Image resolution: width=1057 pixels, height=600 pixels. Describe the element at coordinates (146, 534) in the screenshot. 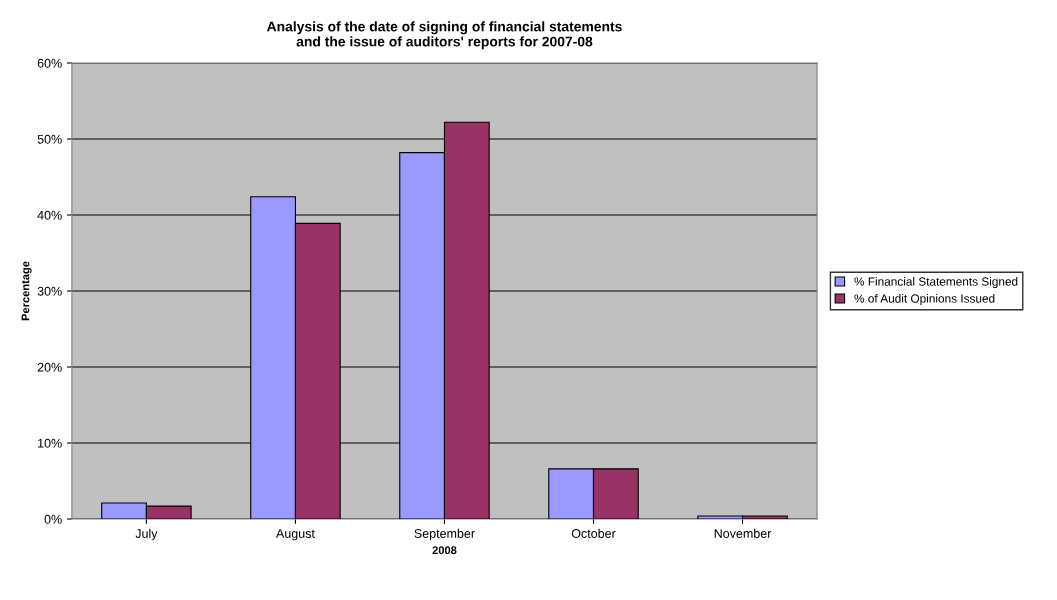

I see `x-tick-label: July` at that location.